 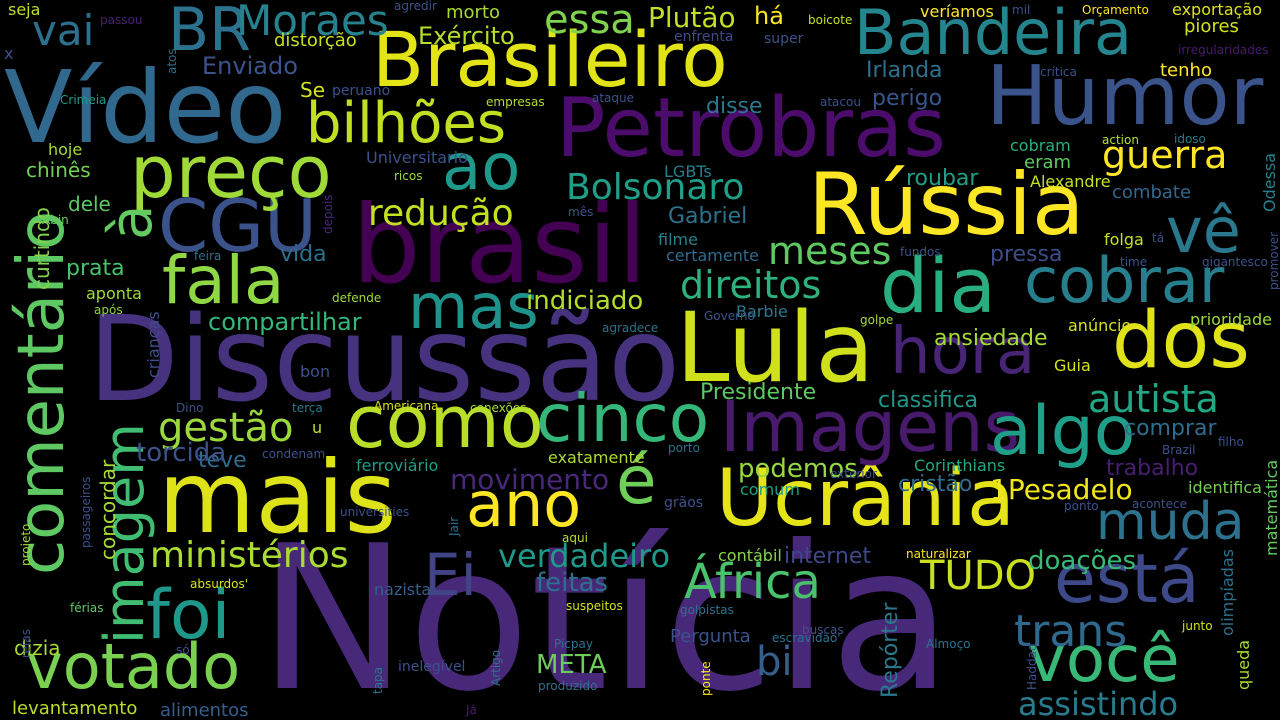 I want to click on word-bolsonaro: Bolsonaro, so click(x=655, y=187).